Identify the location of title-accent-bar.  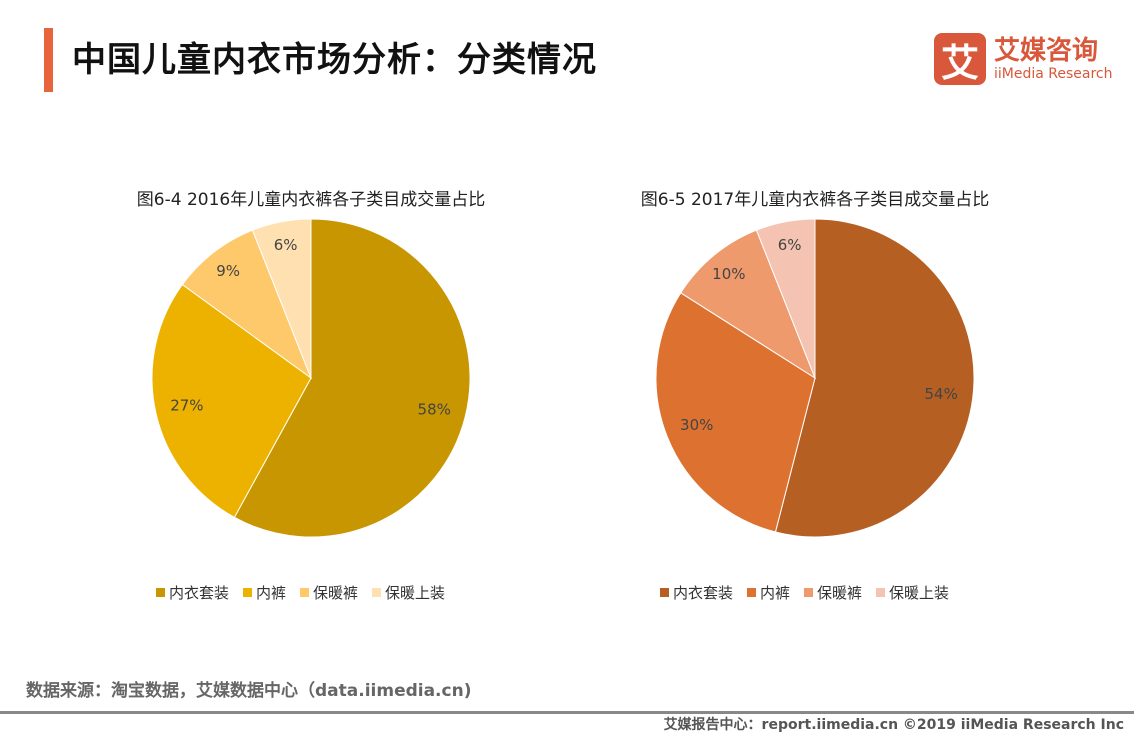
(48, 60).